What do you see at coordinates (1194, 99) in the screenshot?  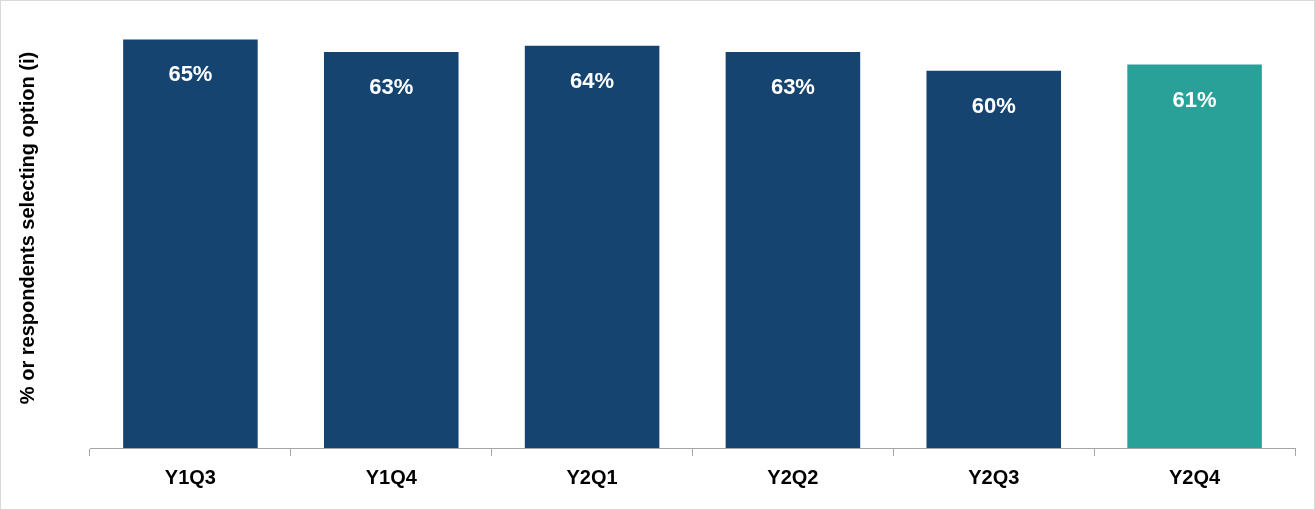 I see `data-label: 61%` at bounding box center [1194, 99].